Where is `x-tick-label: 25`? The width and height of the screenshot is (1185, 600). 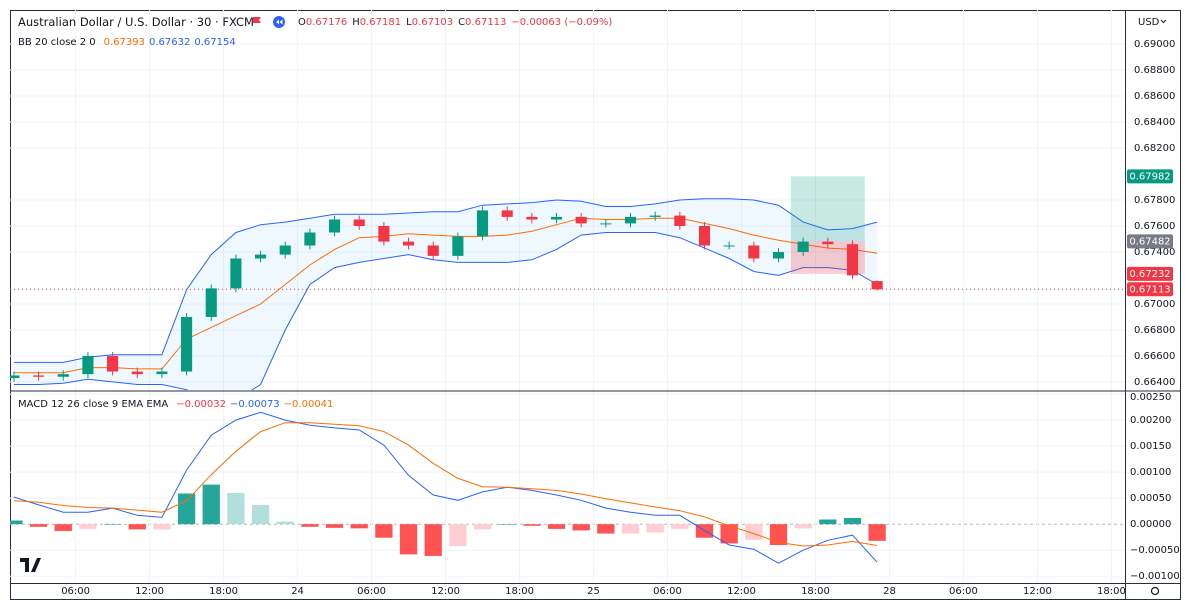 x-tick-label: 25 is located at coordinates (593, 591).